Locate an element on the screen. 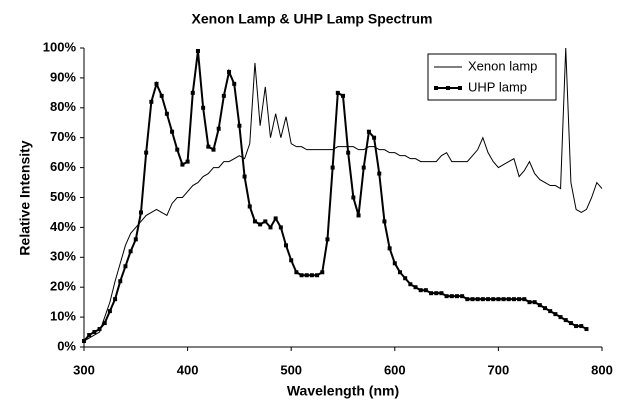  chart-title: Xenon Lamp & UHP Lamp Spectrum is located at coordinates (312, 19).